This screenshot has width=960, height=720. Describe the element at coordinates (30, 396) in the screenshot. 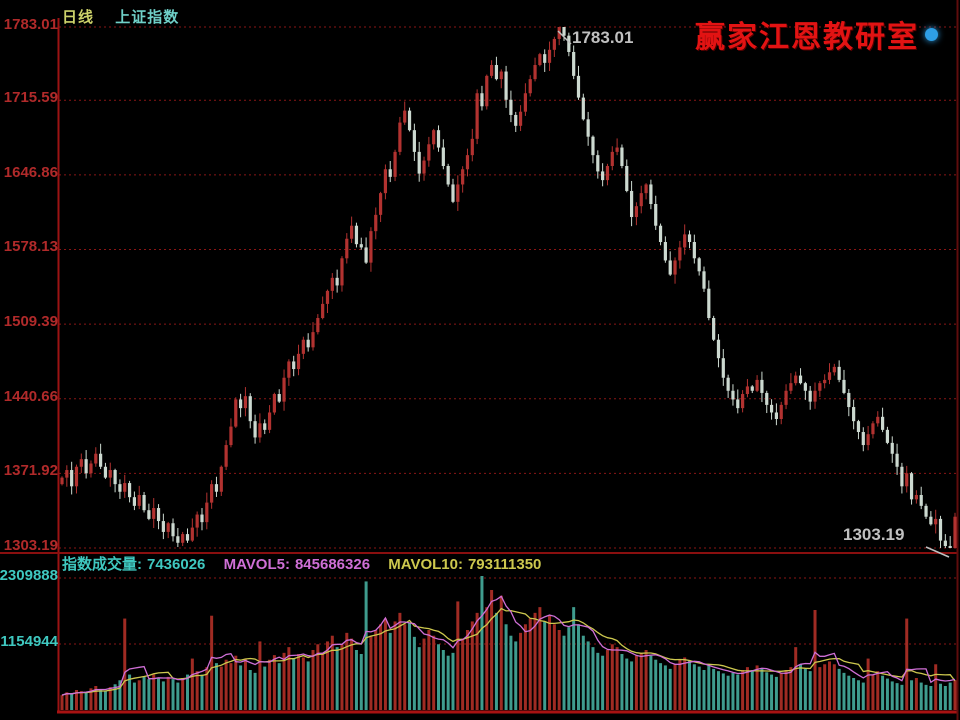

I see `price-axis-label: 1440.66` at that location.